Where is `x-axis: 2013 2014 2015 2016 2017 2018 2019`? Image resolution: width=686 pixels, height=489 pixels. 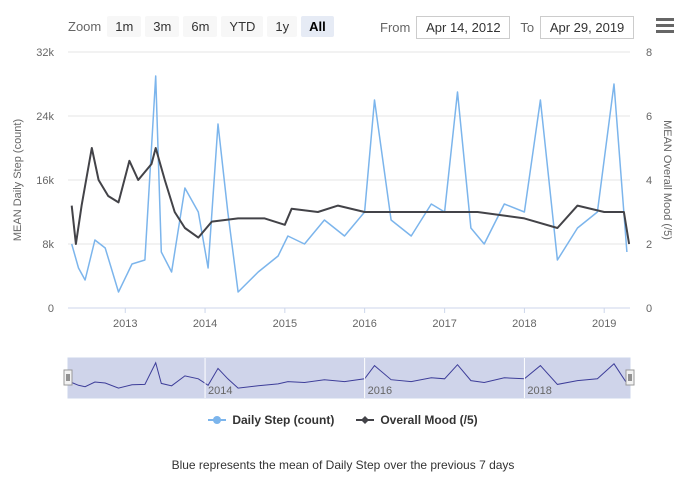
x-axis: 2013 2014 2015 2016 2017 2018 2019 is located at coordinates (349, 318).